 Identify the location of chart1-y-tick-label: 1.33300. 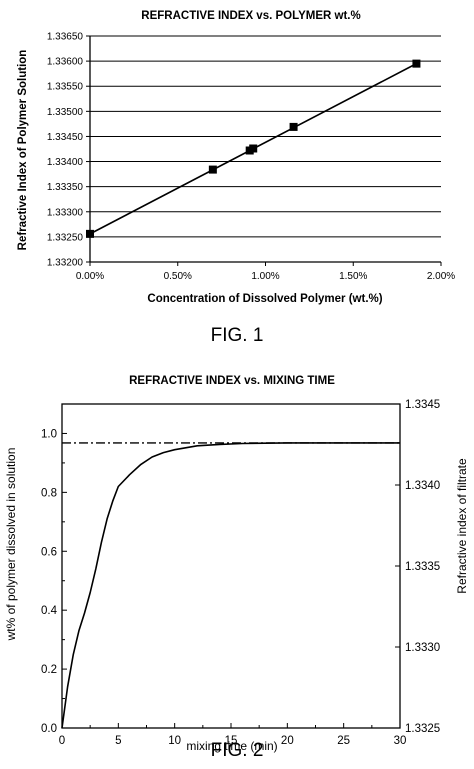
(65, 212).